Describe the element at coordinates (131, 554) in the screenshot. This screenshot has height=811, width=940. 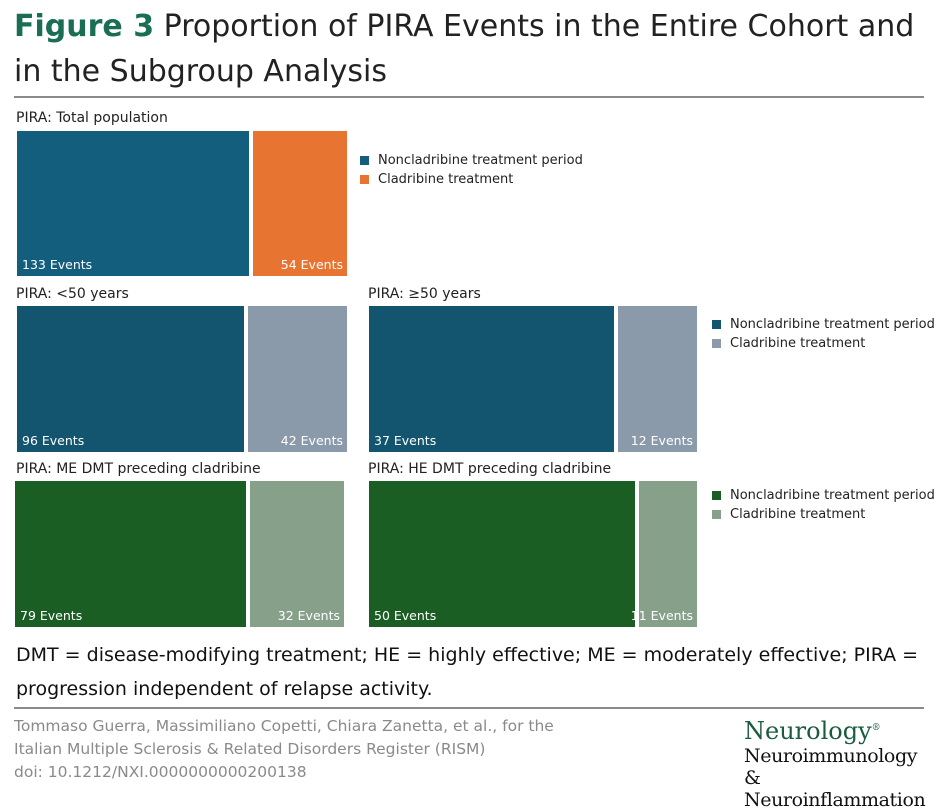
I see `noncladribine-bar: 79 Events` at that location.